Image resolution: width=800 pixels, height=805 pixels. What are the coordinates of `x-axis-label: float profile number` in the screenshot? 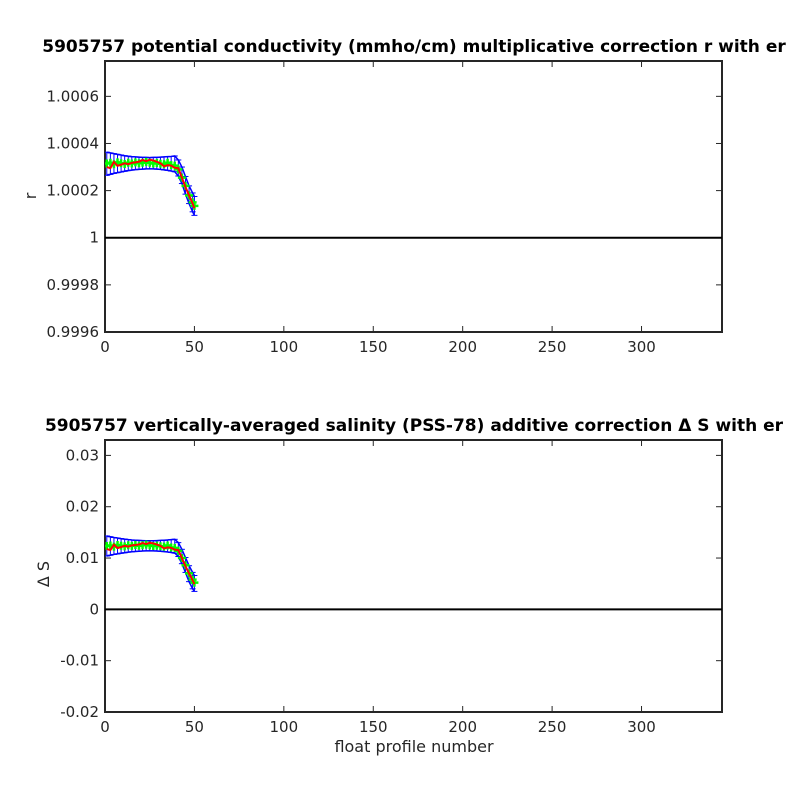 It's located at (414, 746).